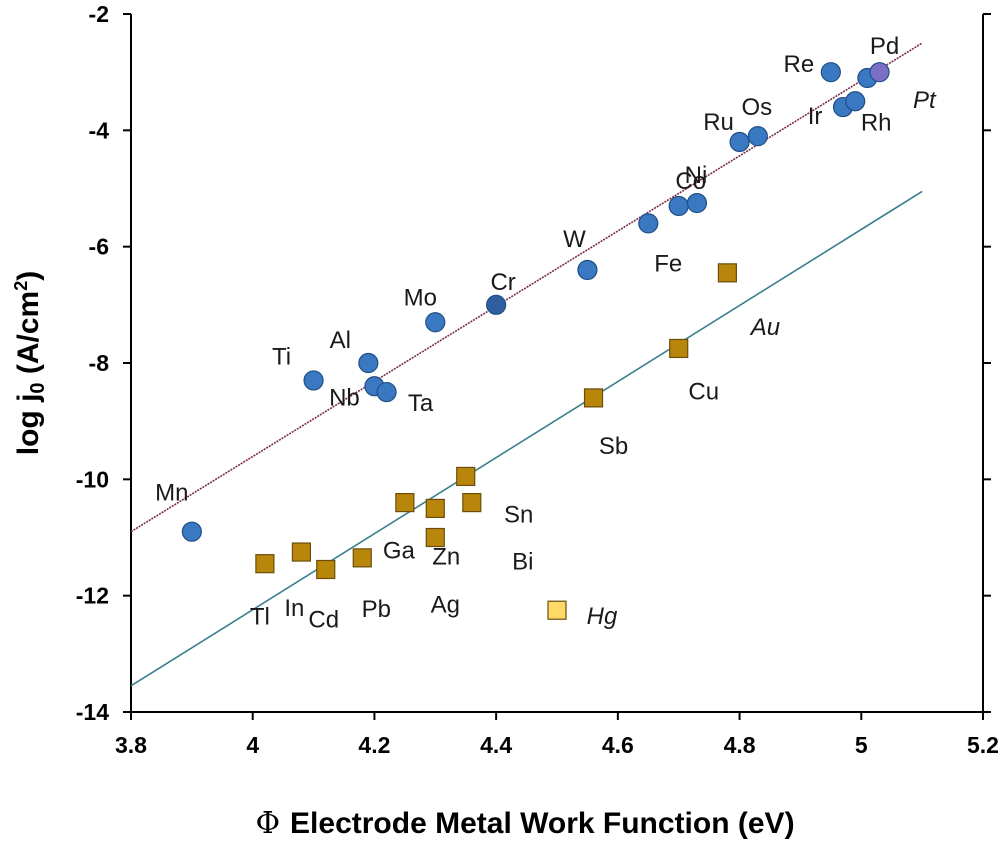 The image size is (1000, 843). Describe the element at coordinates (557, 610) in the screenshot. I see `marker-hg` at that location.